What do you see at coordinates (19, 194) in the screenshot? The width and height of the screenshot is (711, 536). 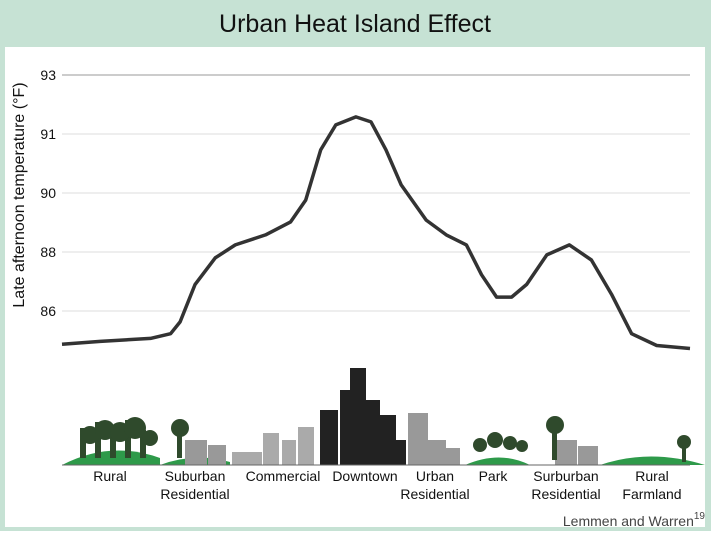 I see `y-axis-label: Late afternoon temperature (°F)` at bounding box center [19, 194].